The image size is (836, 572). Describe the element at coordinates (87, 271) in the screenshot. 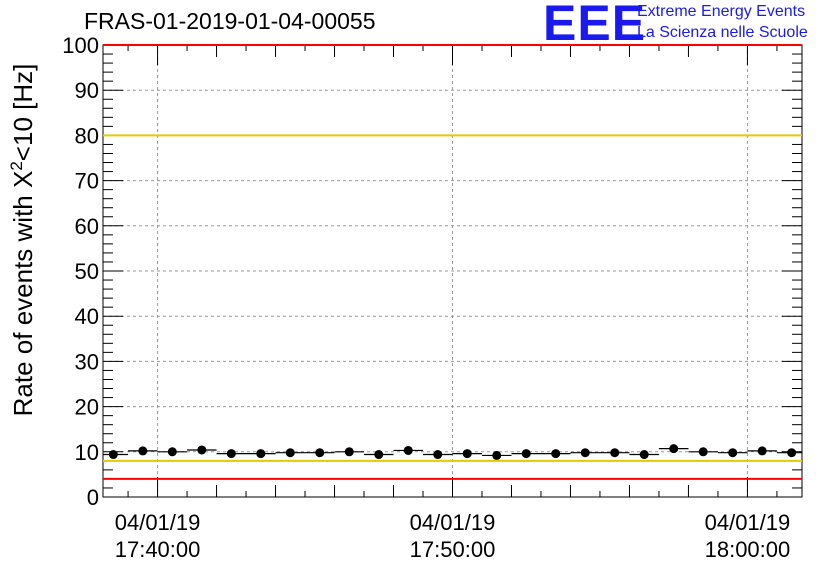

I see `y-tick-label: 50` at that location.